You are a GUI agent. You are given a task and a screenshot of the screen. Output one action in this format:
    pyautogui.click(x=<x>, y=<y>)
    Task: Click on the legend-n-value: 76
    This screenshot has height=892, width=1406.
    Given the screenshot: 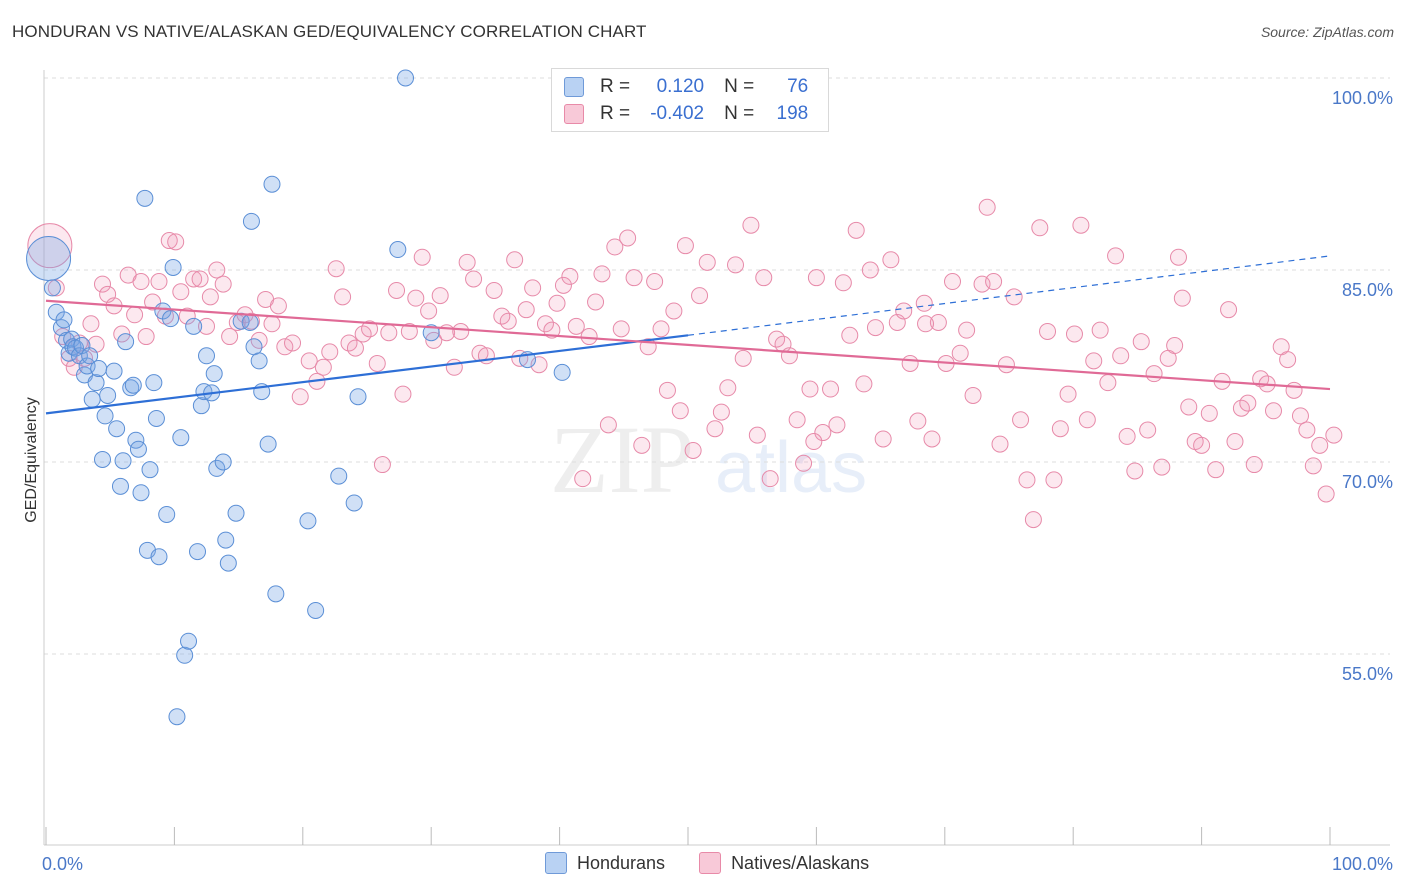 What is the action you would take?
    pyautogui.click(x=798, y=86)
    